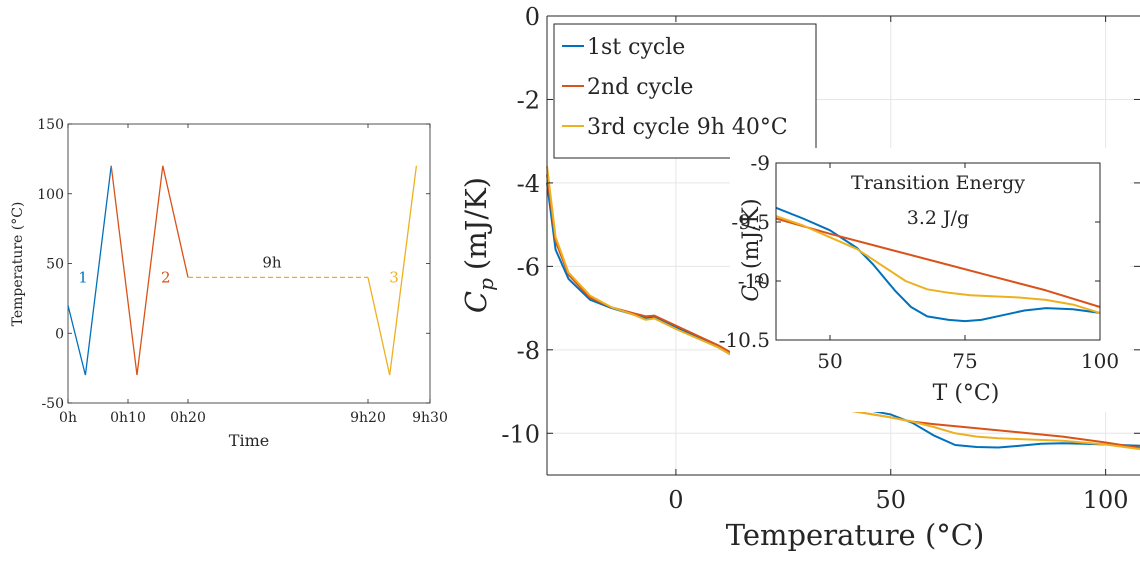 The width and height of the screenshot is (1140, 564). I want to click on main-y-tick-label: 0, so click(532, 17).